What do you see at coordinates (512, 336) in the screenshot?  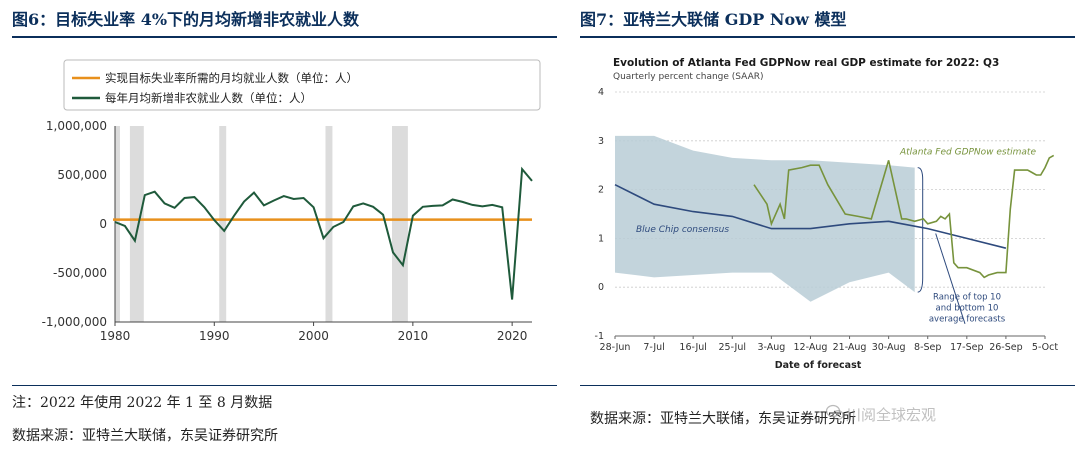 I see `x-tick-label: 2020` at bounding box center [512, 336].